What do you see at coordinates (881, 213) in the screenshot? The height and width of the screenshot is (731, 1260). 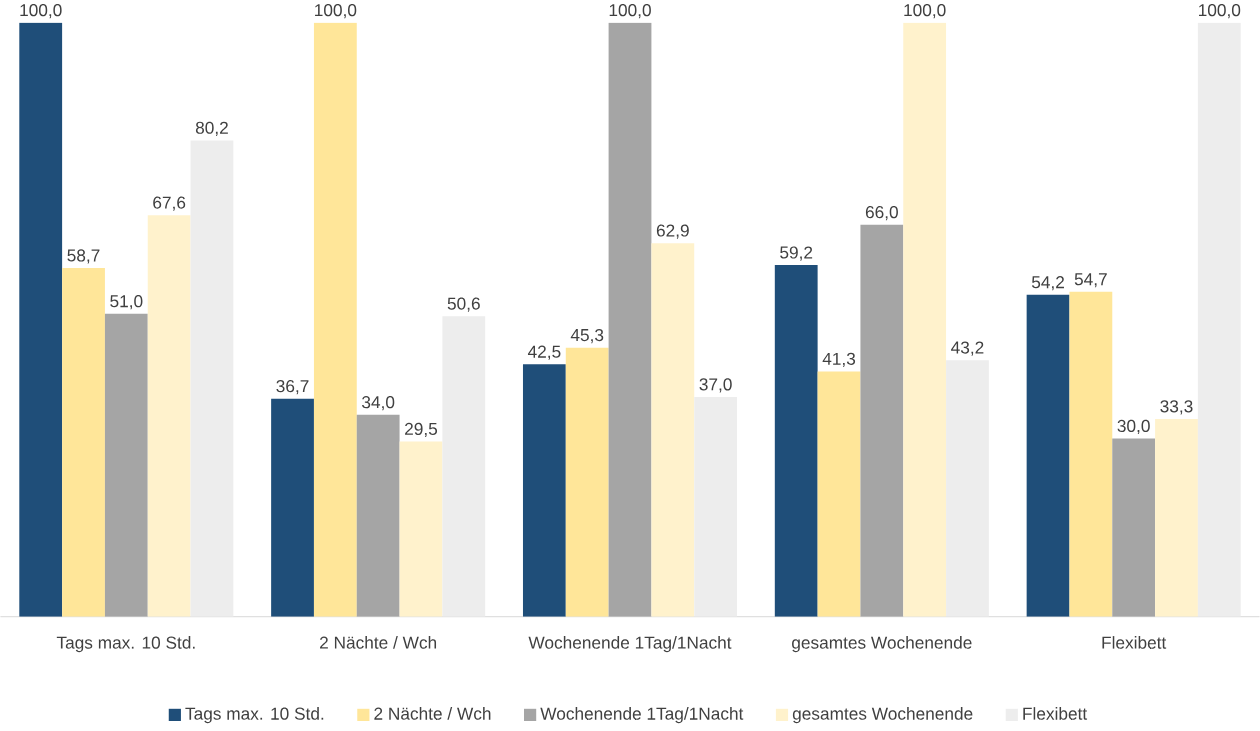 I see `data-label: 66,0` at bounding box center [881, 213].